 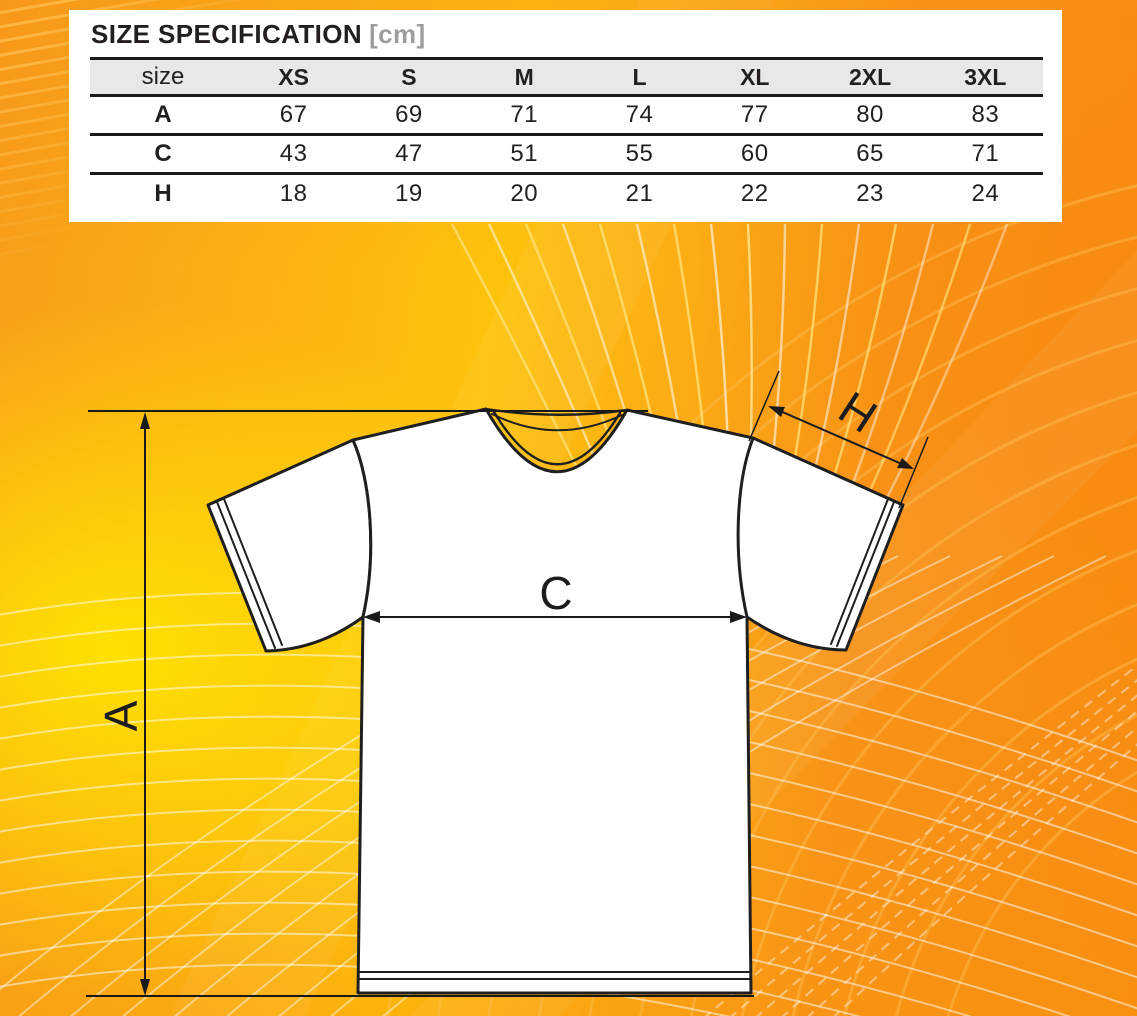 I want to click on col-header-2xl: 2XL, so click(x=870, y=77).